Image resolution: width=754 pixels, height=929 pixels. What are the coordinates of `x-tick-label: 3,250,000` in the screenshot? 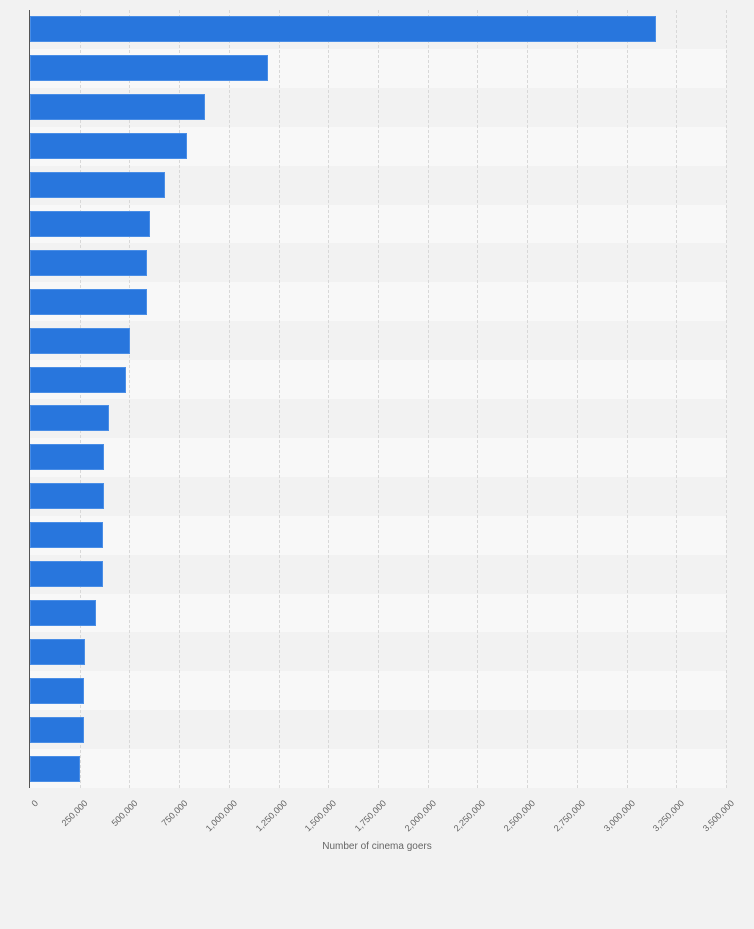 It's located at (668, 816).